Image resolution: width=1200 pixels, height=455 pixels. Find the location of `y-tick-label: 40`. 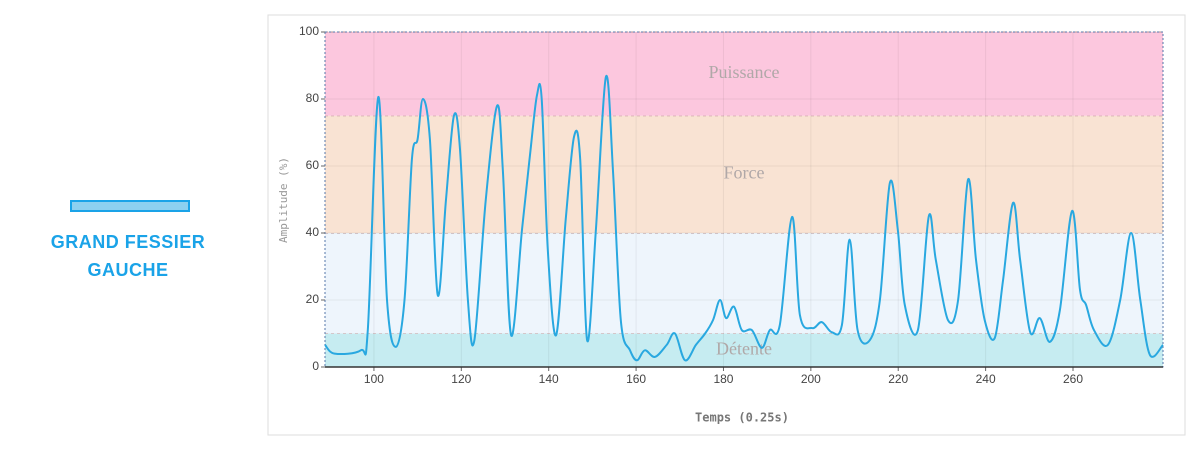

y-tick-label: 40 is located at coordinates (313, 232).